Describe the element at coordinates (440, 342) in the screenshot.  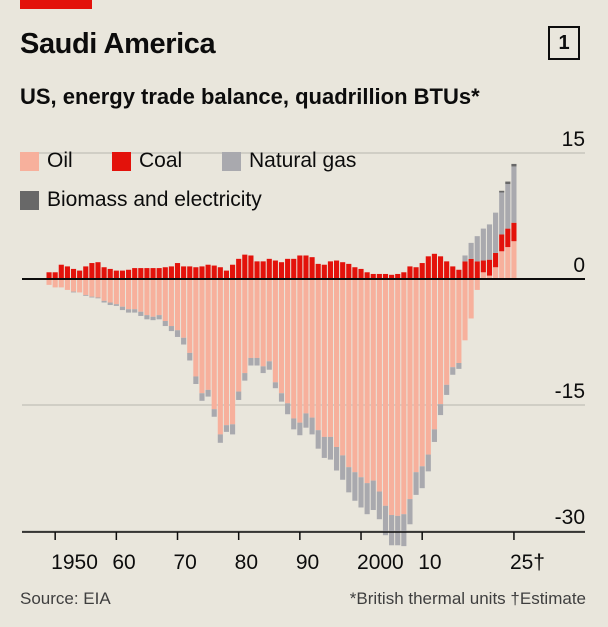
I see `bar-oil-2013` at that location.